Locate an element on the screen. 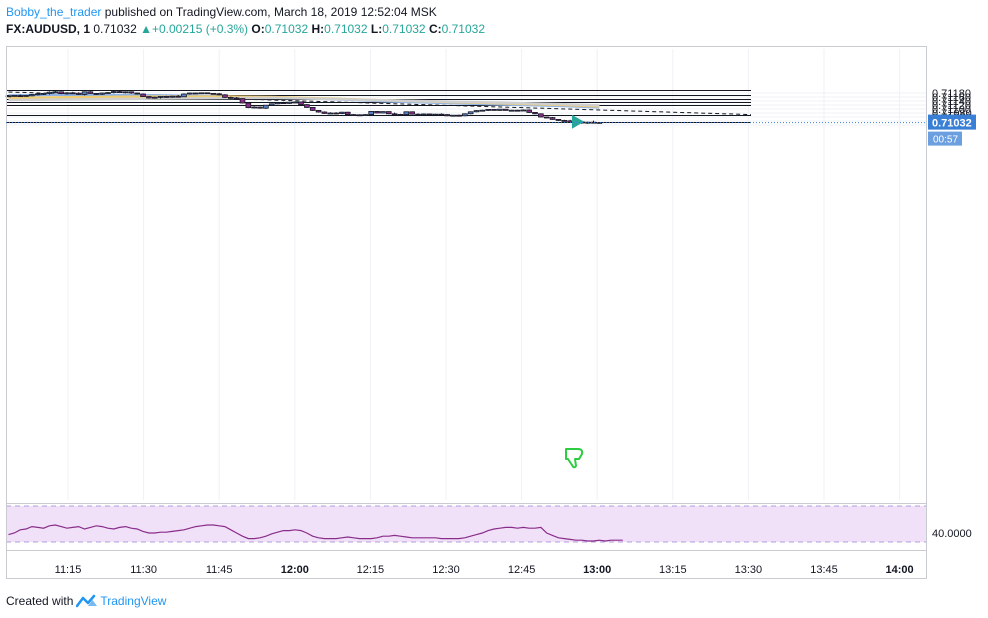 Image resolution: width=988 pixels, height=618 pixels. up-triangle-icon: ▲ is located at coordinates (146, 29).